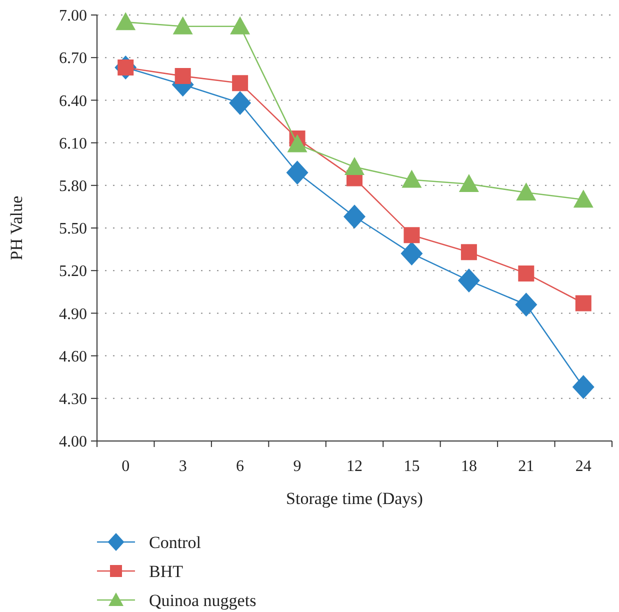 The image size is (619, 612). Describe the element at coordinates (354, 498) in the screenshot. I see `x-axis-title: Storage time (Days)` at that location.